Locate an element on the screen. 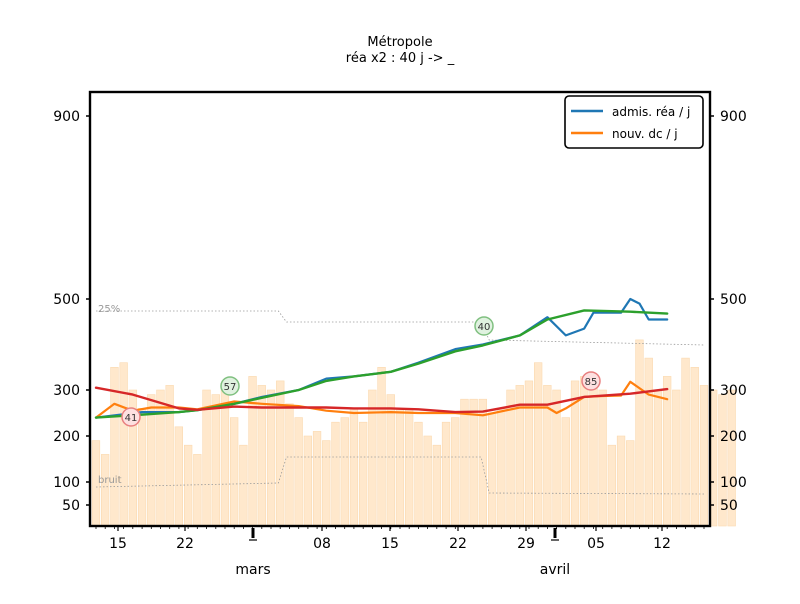 This screenshot has width=800, height=604. x-tick-label: 29 is located at coordinates (526, 544).